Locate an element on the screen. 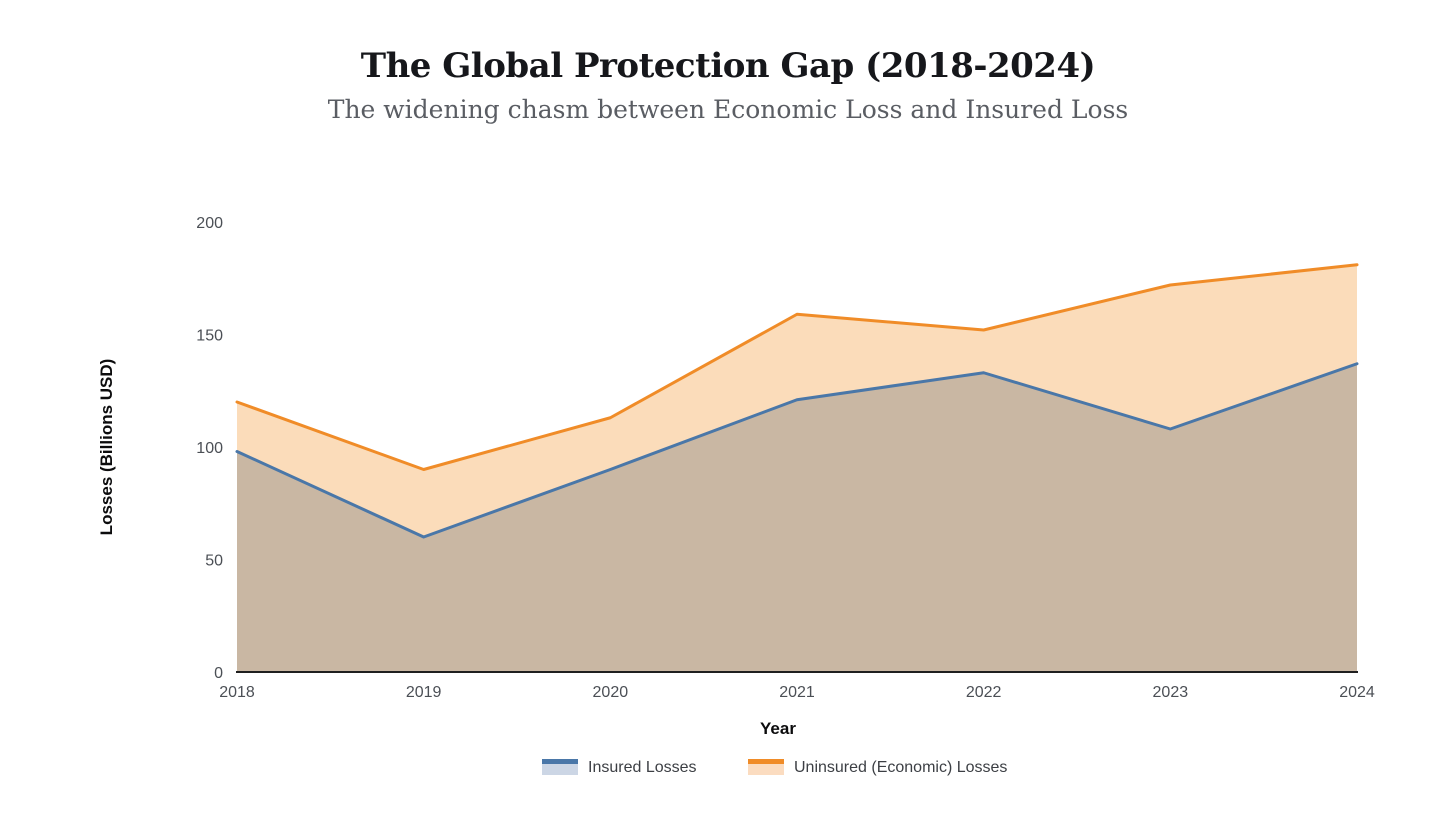  y-tick-label: 150 is located at coordinates (209, 336).